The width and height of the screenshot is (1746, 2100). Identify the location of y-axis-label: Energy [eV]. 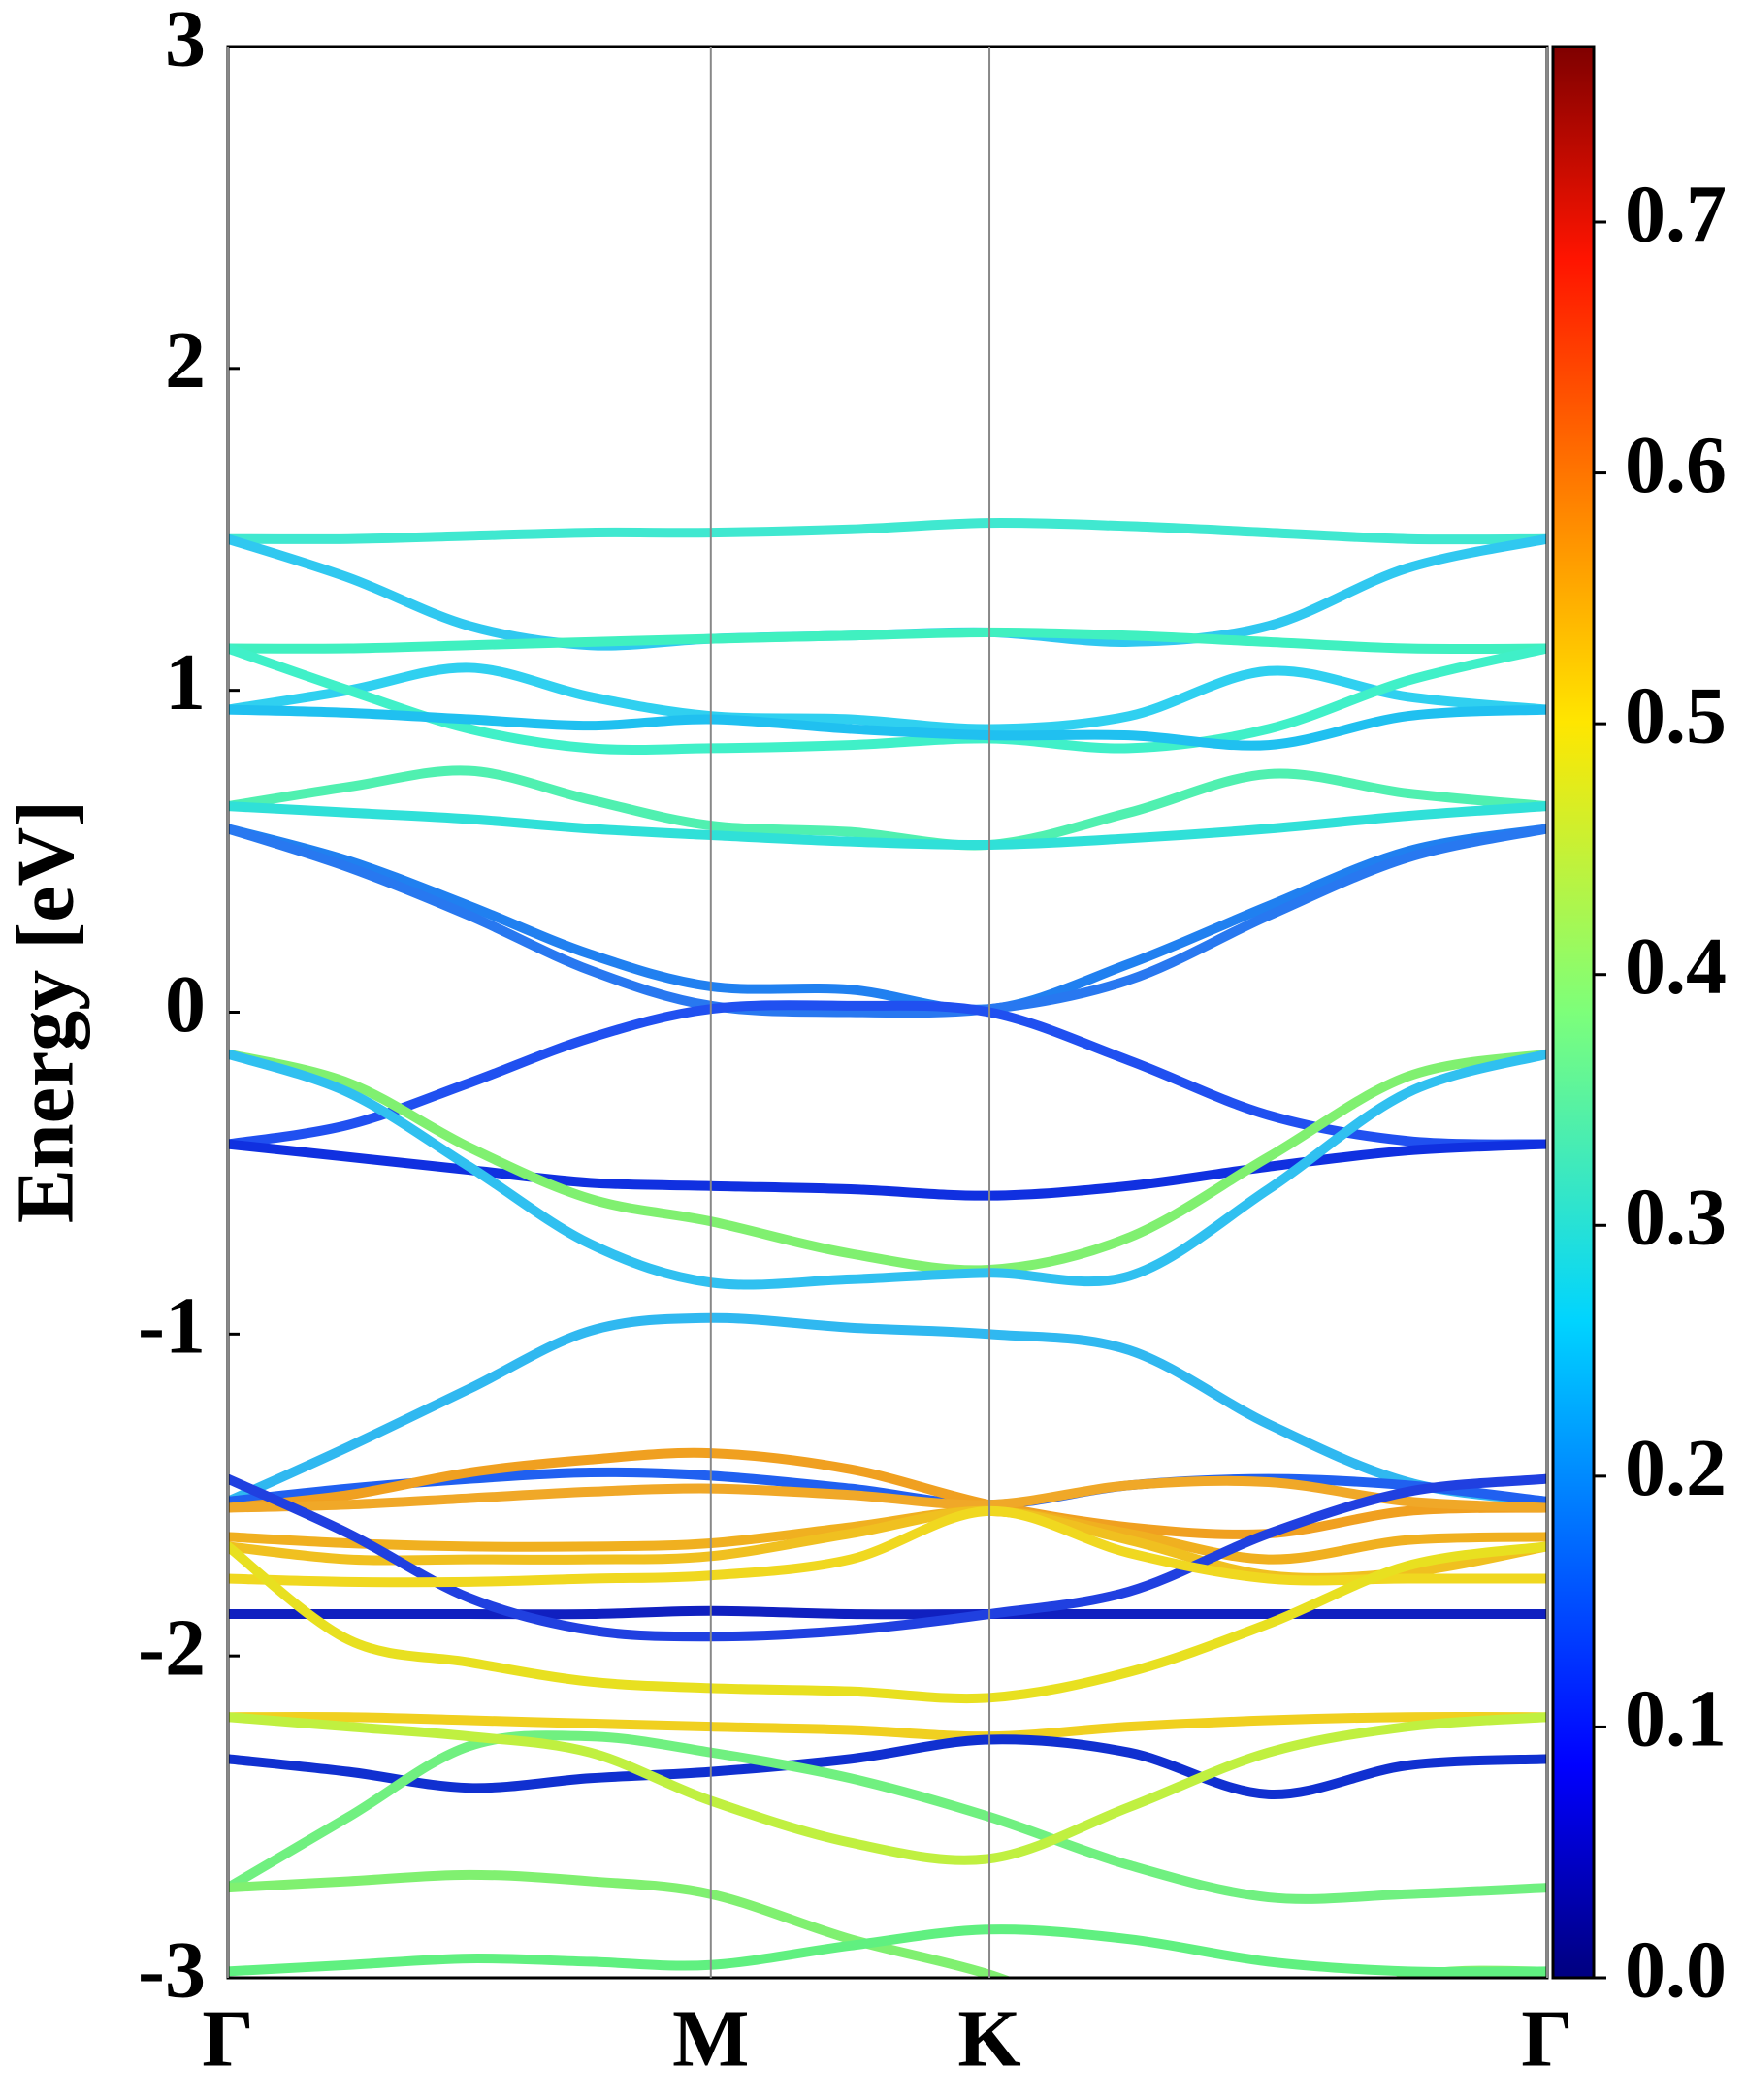
(45, 1011).